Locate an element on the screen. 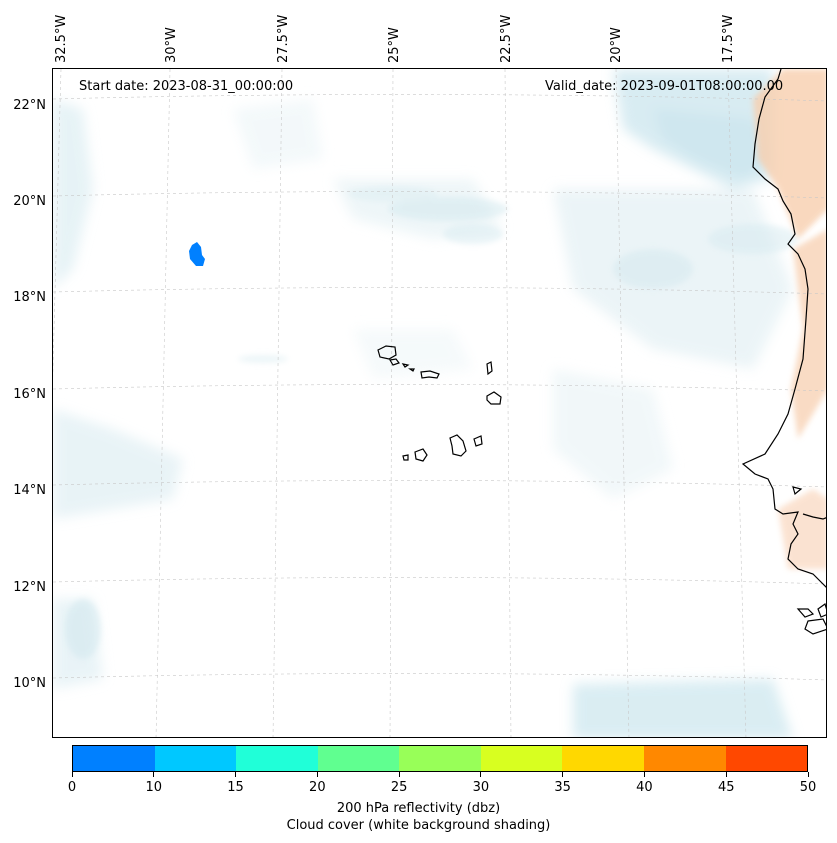  lon-label-30w: 30°W is located at coordinates (171, 45).